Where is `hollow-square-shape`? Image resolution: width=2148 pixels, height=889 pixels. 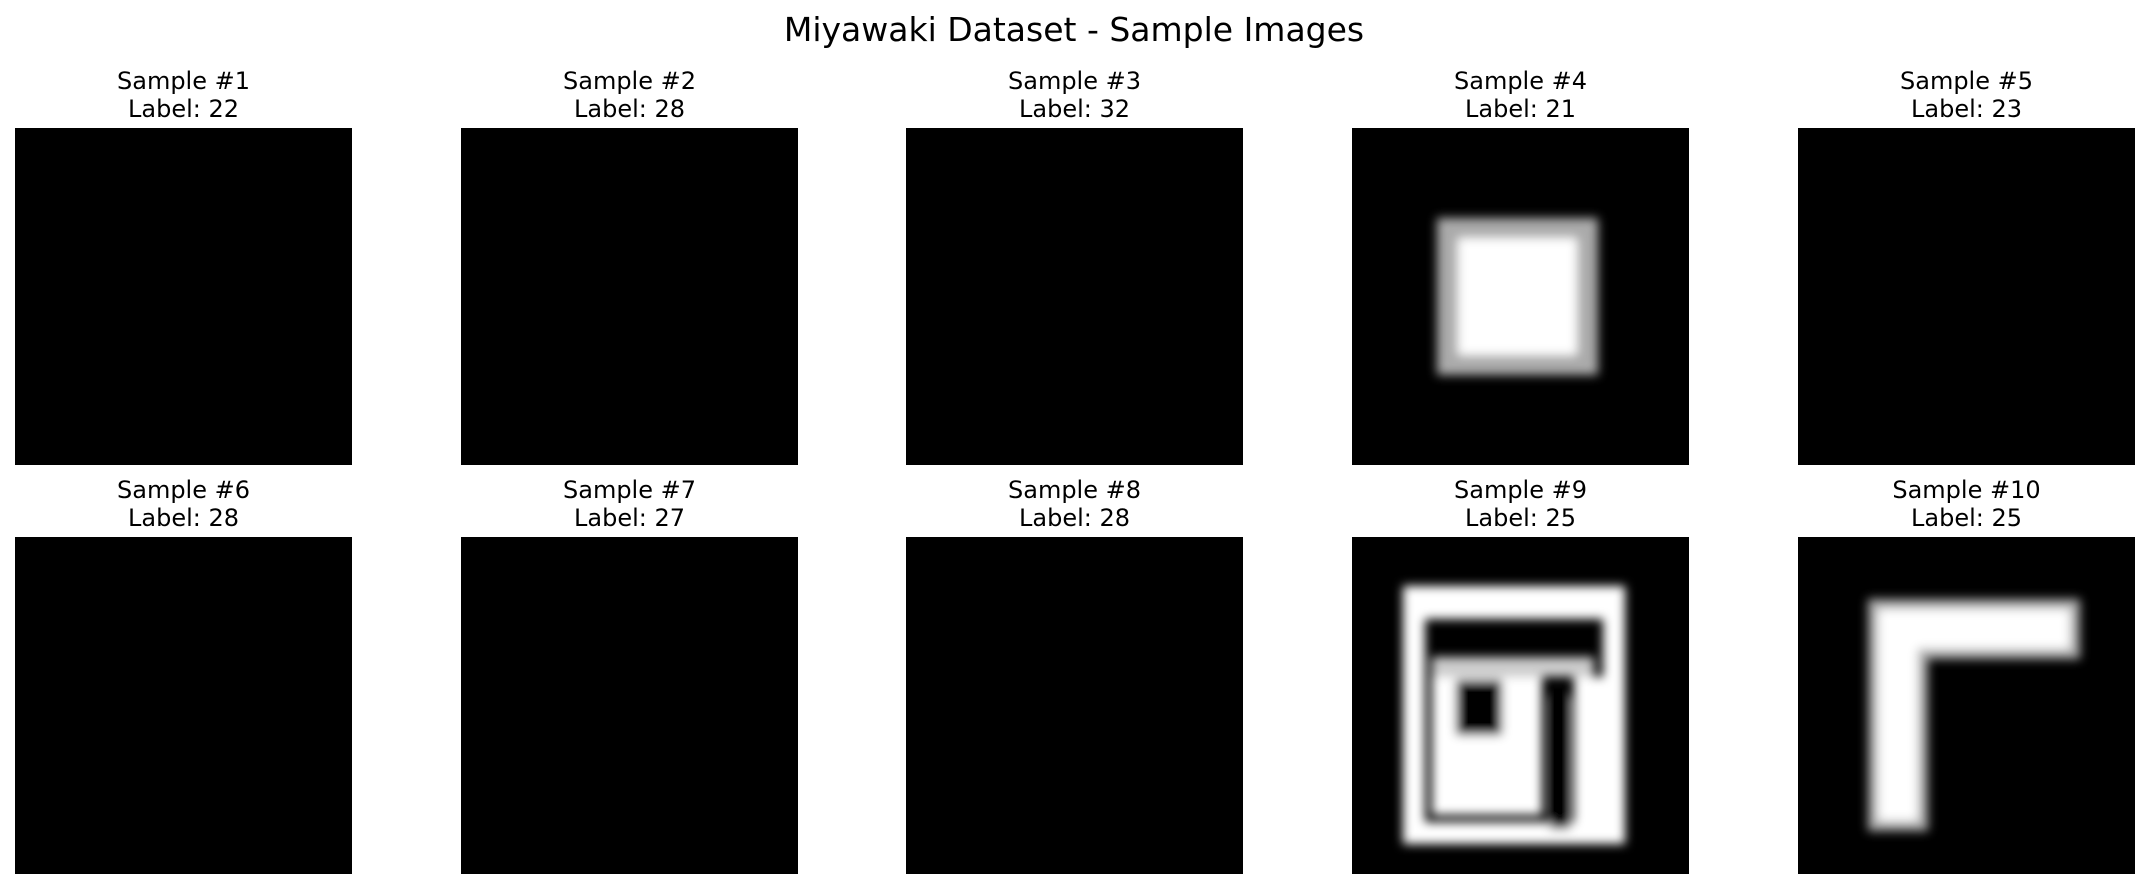 hollow-square-shape is located at coordinates (1517, 296).